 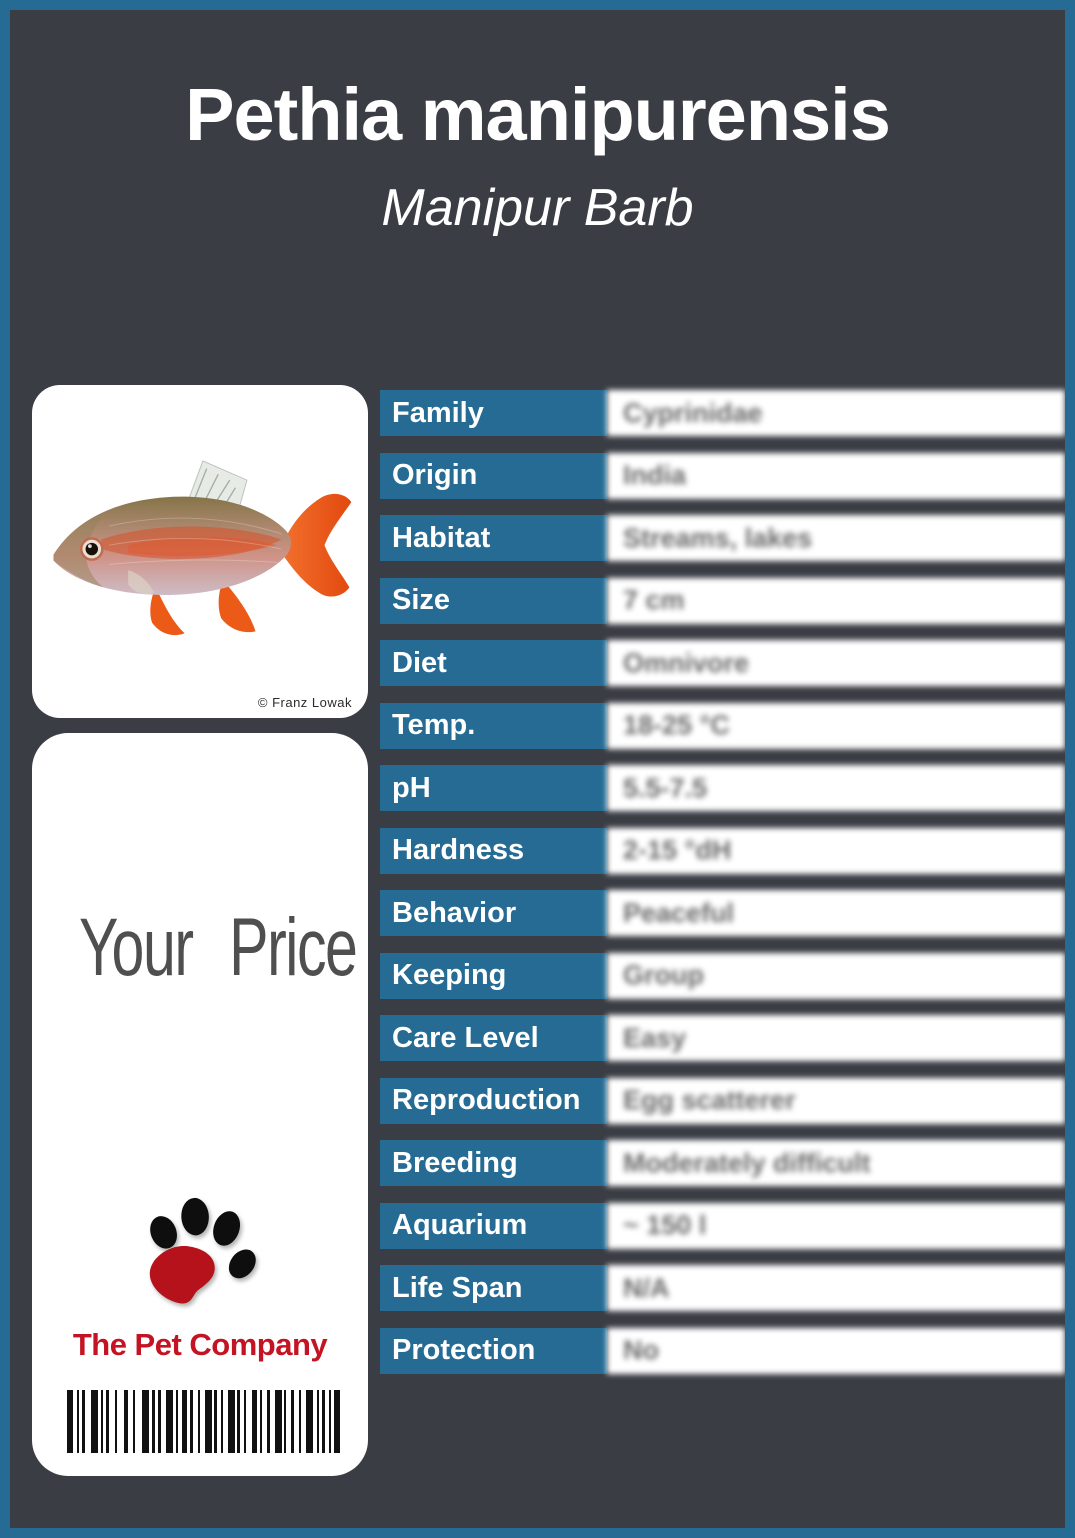 I want to click on row-label: Habitat, so click(x=493, y=538).